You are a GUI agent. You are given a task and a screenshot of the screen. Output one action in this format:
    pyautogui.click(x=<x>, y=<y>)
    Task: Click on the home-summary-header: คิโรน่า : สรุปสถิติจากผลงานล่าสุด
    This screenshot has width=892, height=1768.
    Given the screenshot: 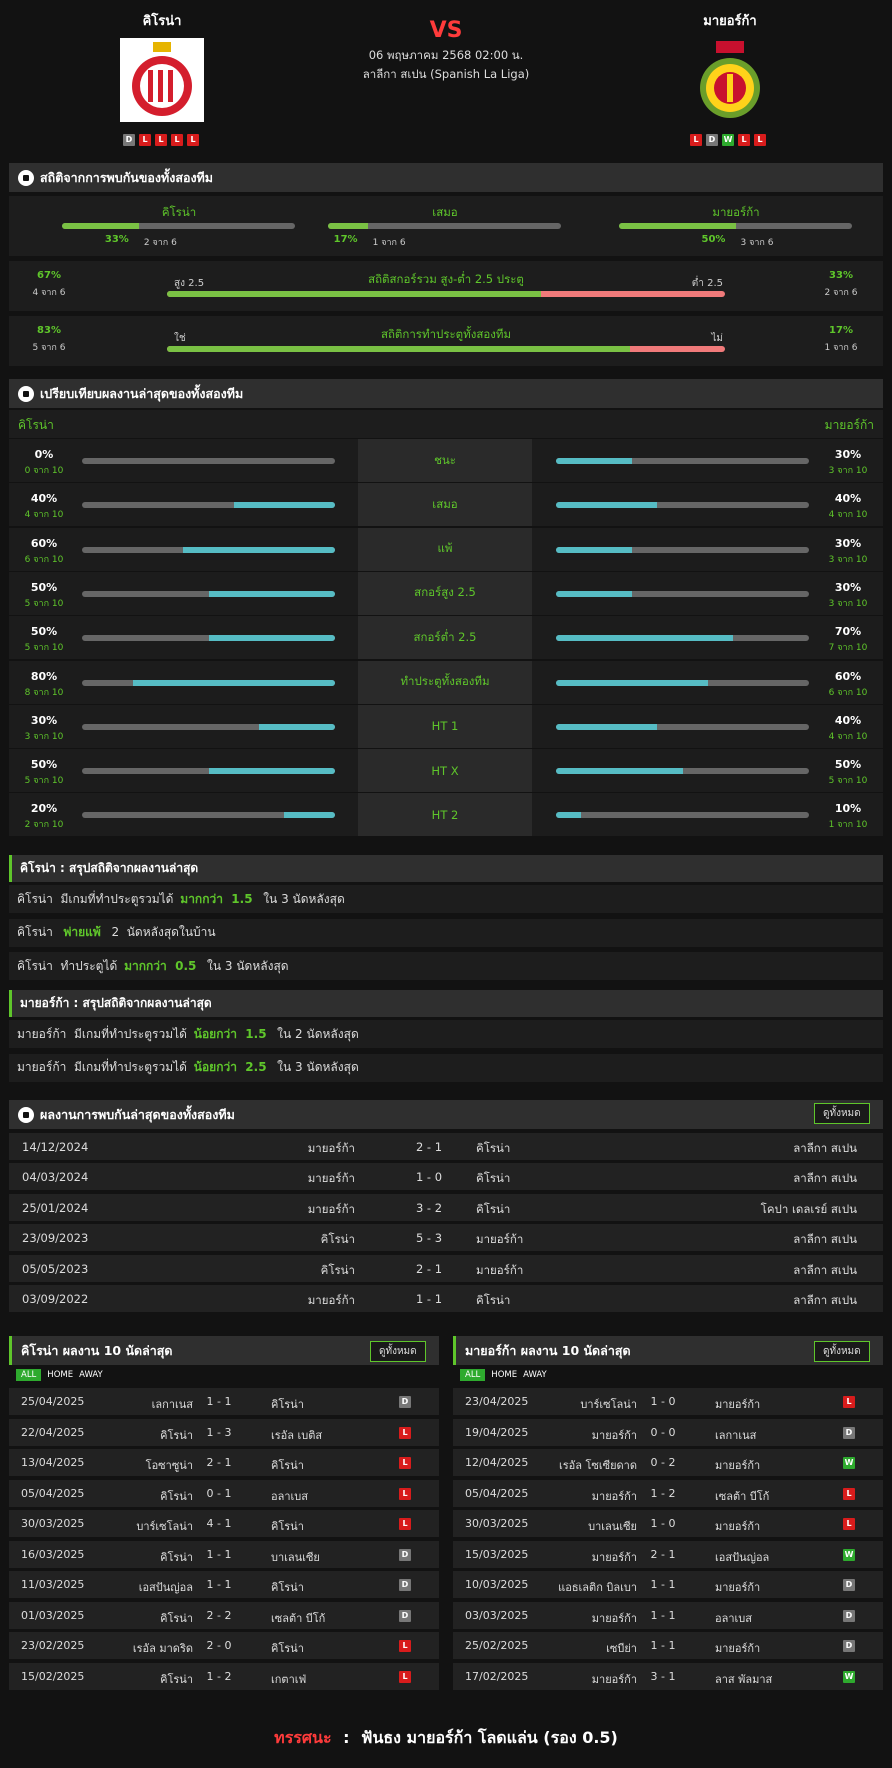 What is the action you would take?
    pyautogui.click(x=446, y=868)
    